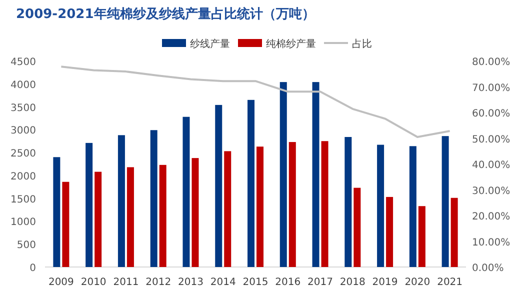 Image resolution: width=522 pixels, height=295 pixels. Describe the element at coordinates (488, 268) in the screenshot. I see `y2-tick-label: 0.00%` at that location.